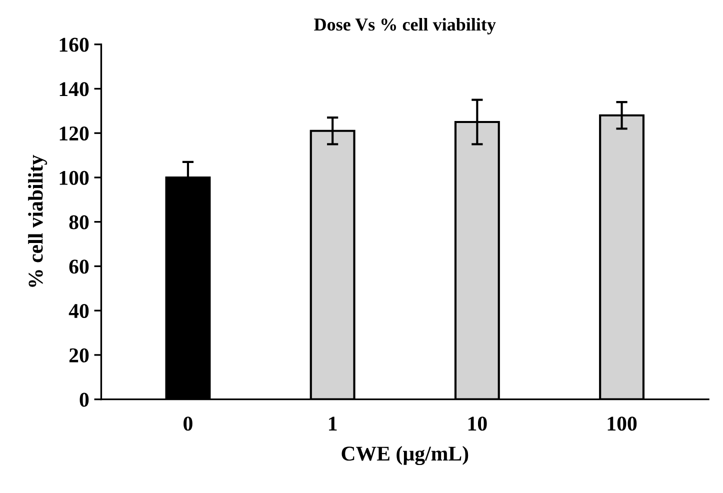 The width and height of the screenshot is (723, 493). Describe the element at coordinates (38, 220) in the screenshot. I see `y-axis-title: % cell viability` at that location.